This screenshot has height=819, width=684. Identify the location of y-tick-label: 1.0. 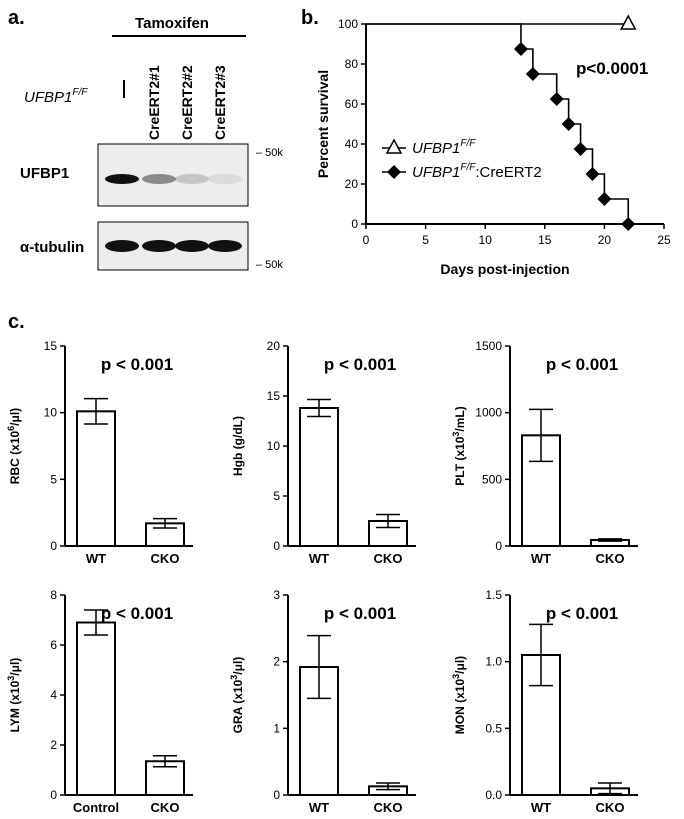
(493, 662).